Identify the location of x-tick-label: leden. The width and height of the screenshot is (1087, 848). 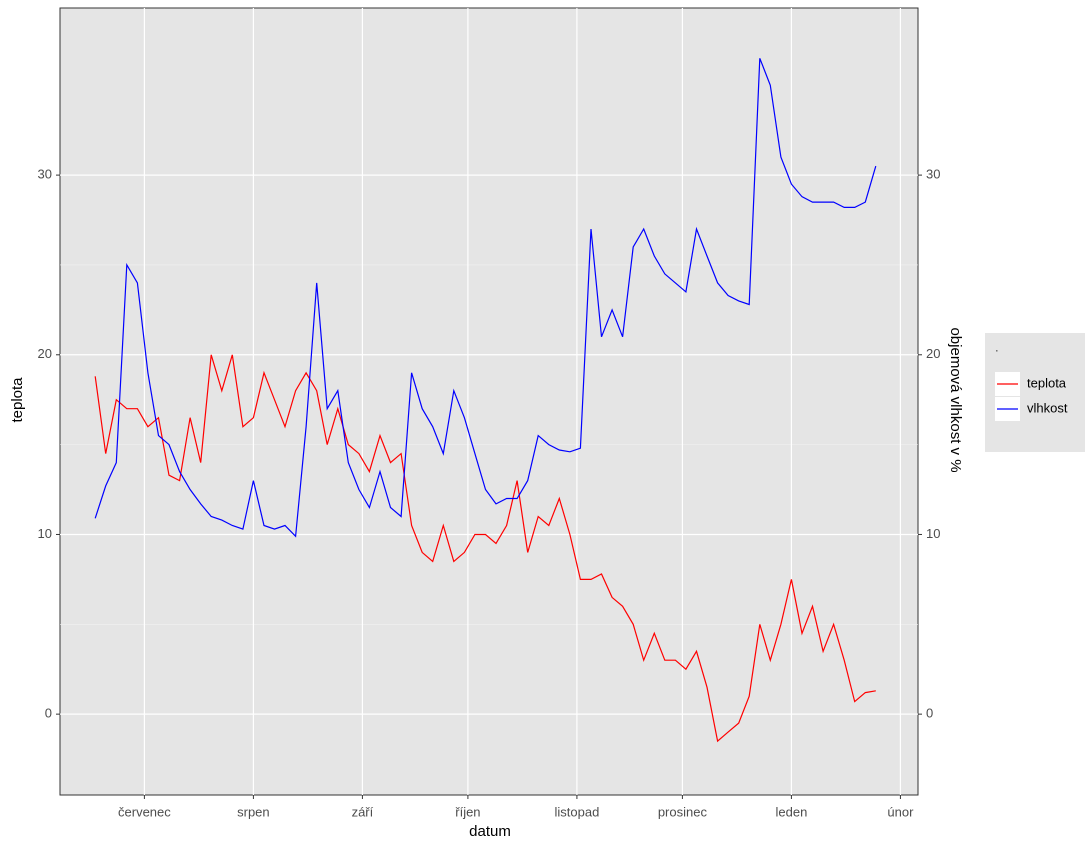
(792, 811).